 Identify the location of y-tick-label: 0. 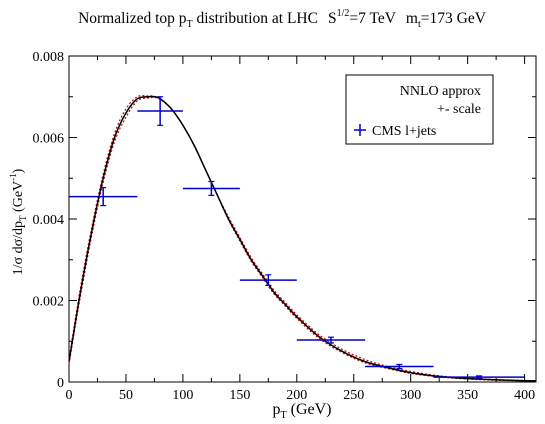
(60, 383).